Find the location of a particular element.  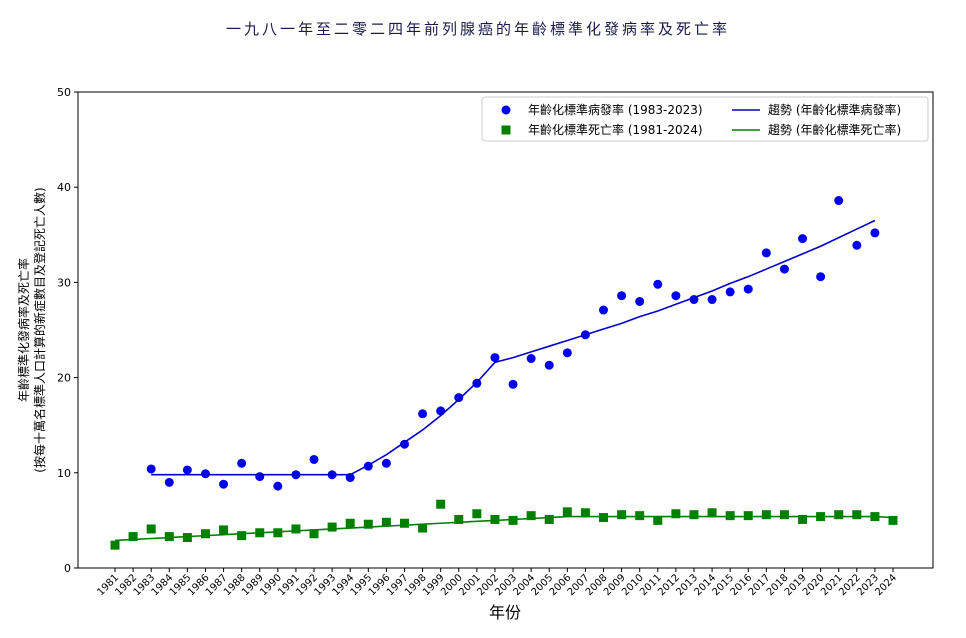

y-tick-label: 20 is located at coordinates (64, 378).